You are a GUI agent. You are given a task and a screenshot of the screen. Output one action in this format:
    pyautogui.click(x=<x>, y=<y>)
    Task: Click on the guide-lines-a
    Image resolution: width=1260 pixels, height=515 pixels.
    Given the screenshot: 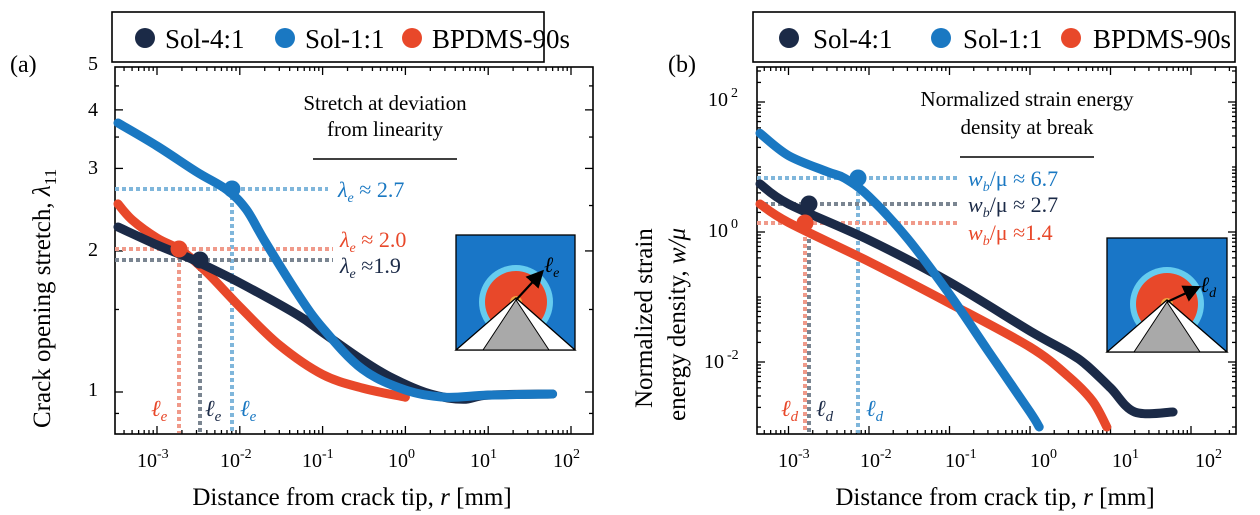 What is the action you would take?
    pyautogui.click(x=224, y=310)
    